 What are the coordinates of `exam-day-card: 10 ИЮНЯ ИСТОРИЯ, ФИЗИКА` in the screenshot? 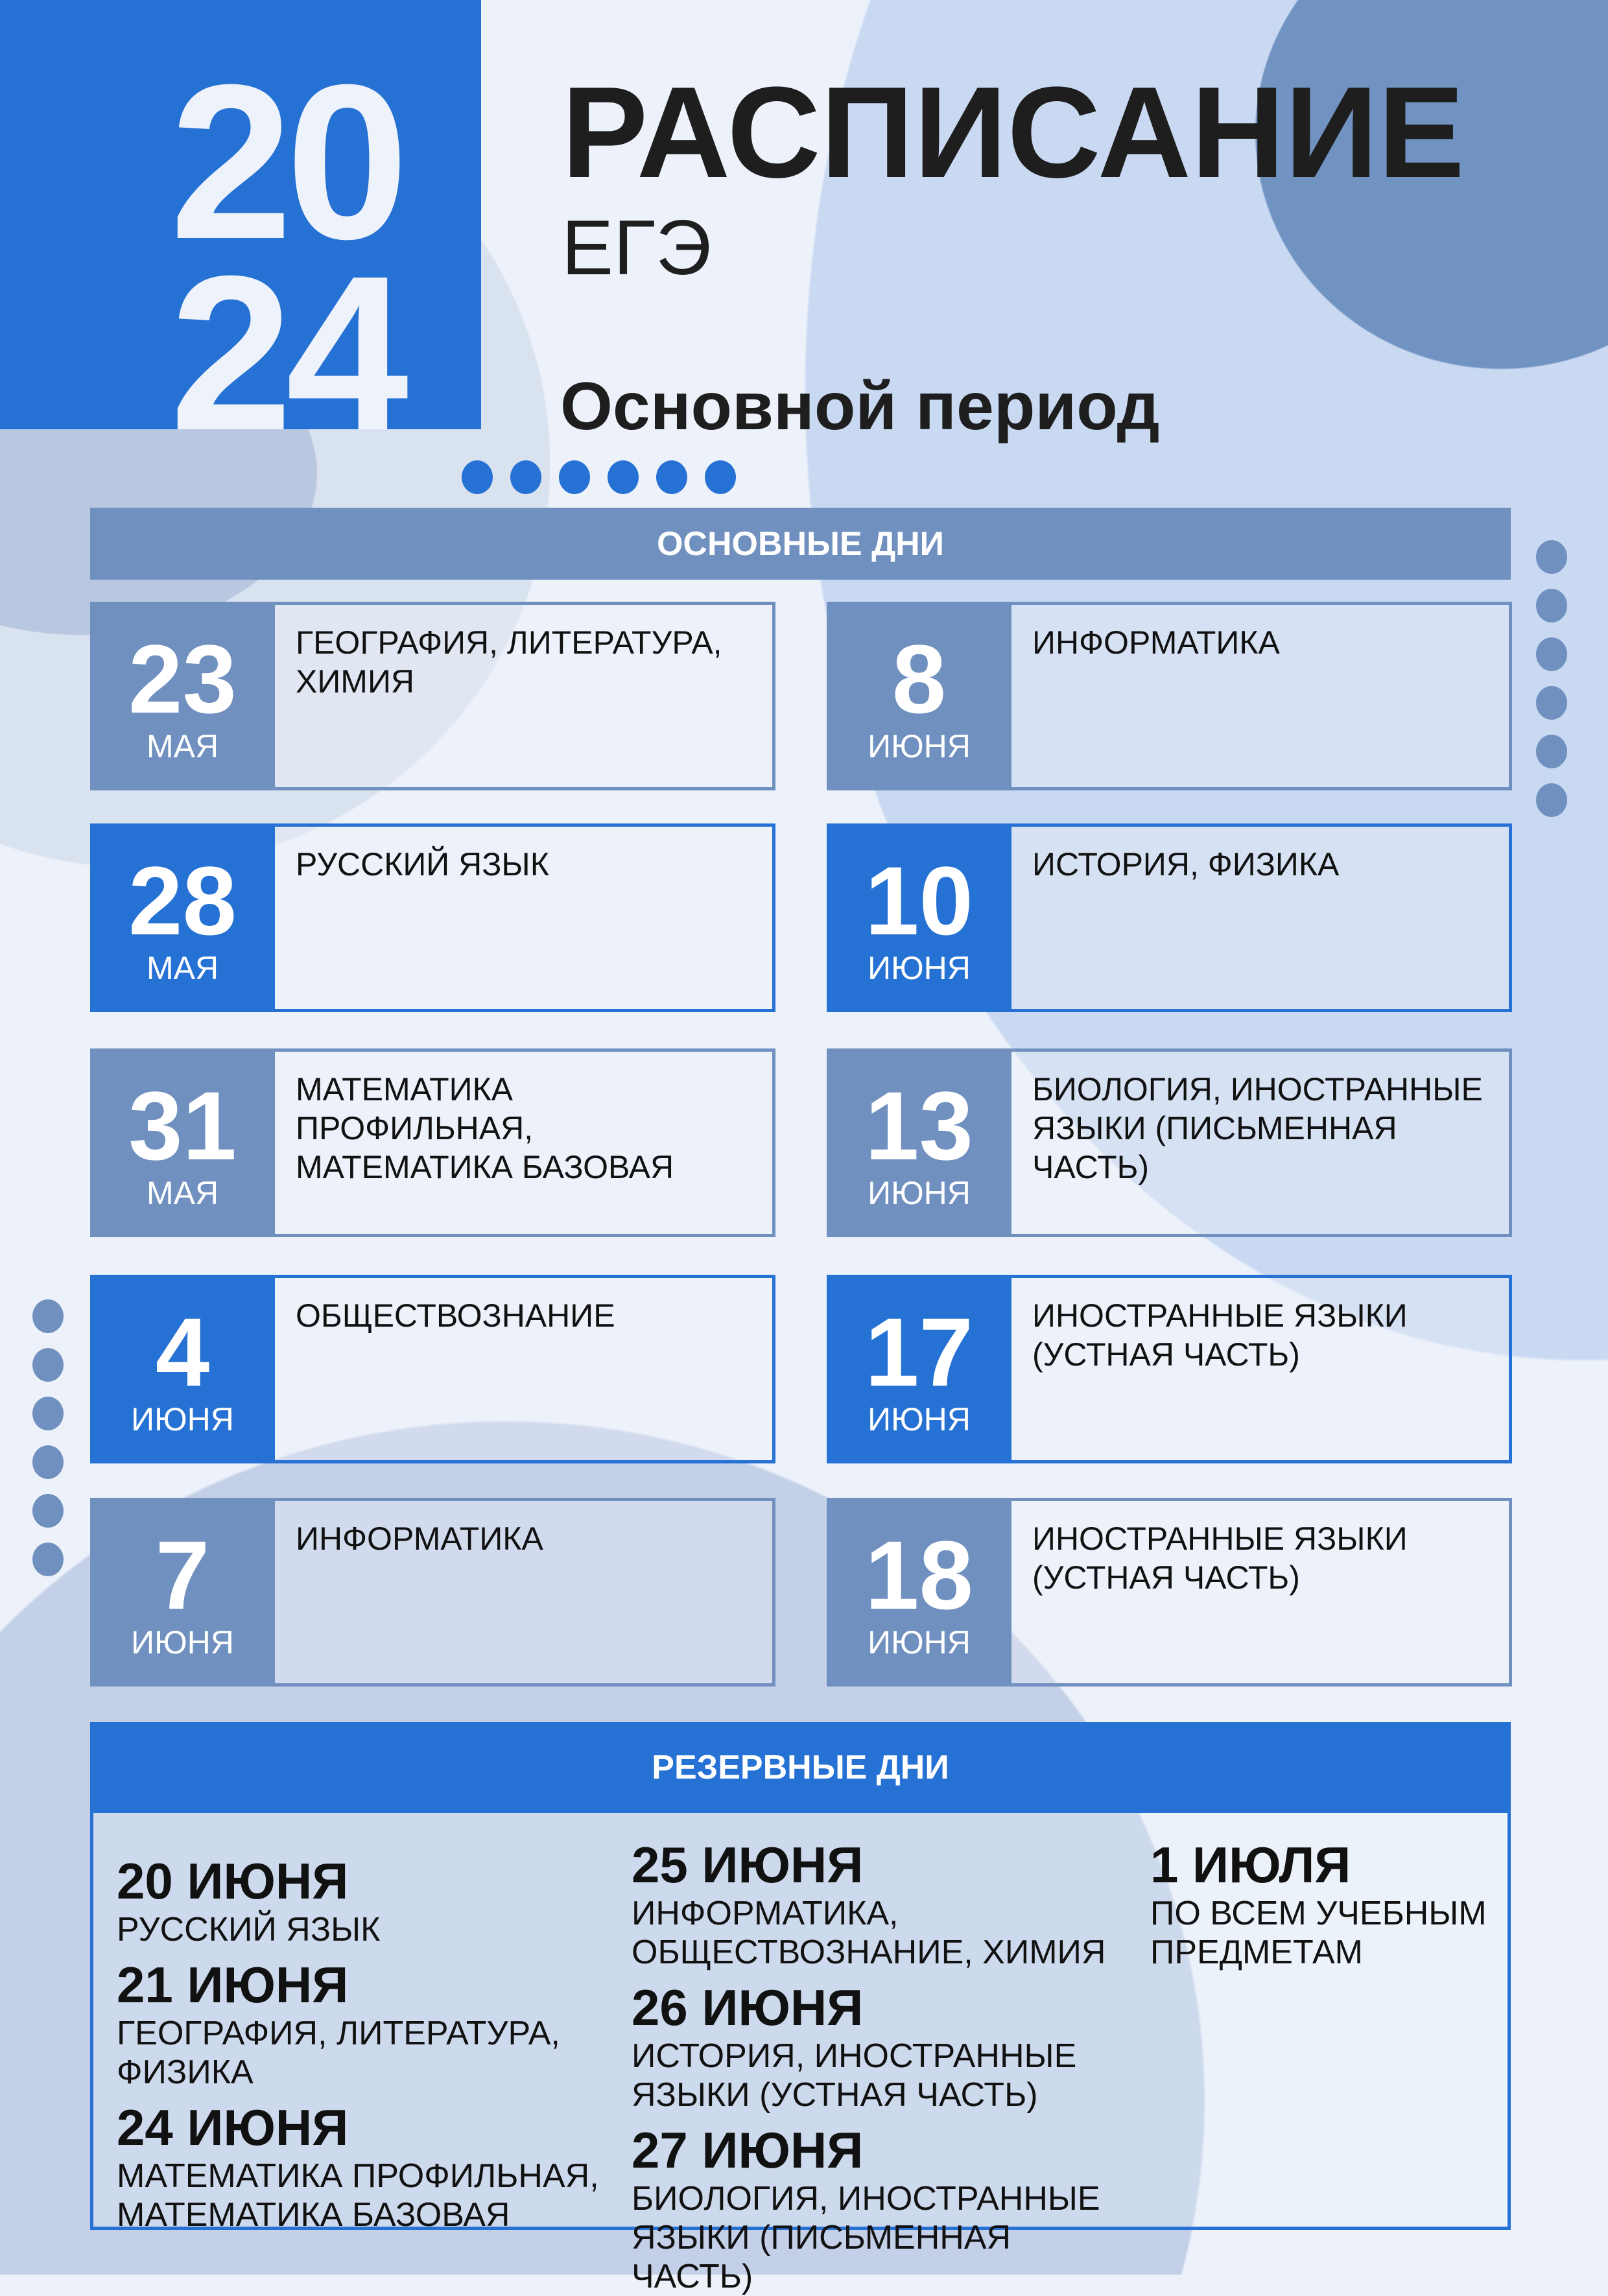 It's located at (1170, 917).